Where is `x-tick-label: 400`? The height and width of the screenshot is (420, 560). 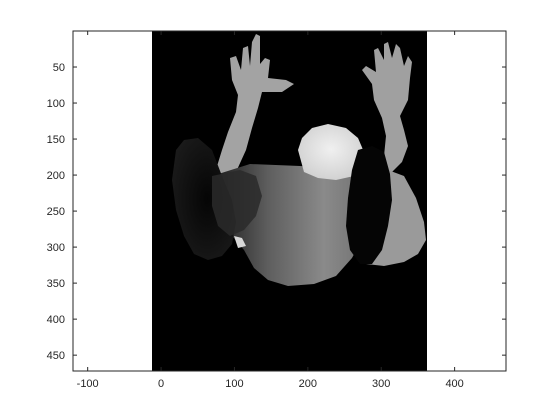
x-tick-label: 400 is located at coordinates (454, 384).